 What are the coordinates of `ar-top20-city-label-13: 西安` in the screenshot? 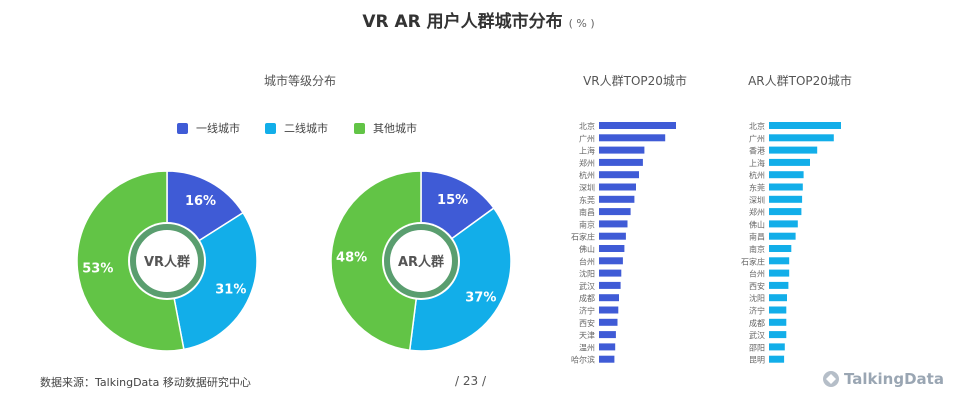 It's located at (757, 286).